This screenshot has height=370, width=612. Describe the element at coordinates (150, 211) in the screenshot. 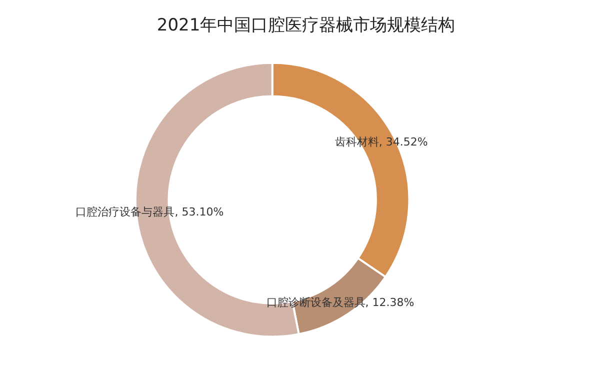

I see `slice-label: 口腔治疗设备与器具, 53.10%` at that location.